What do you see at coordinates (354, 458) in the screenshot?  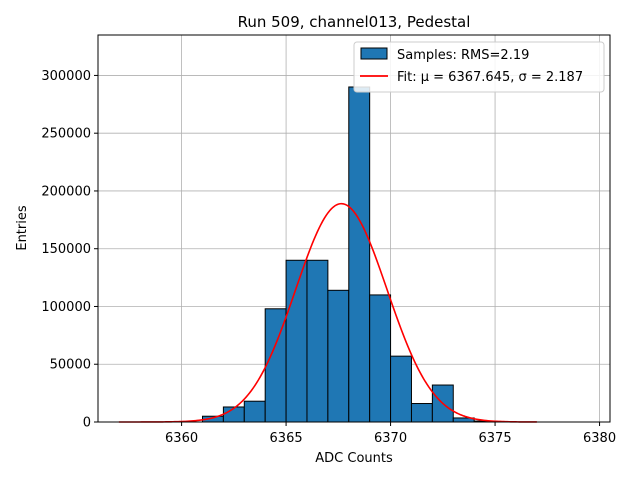 I see `x-axis-label: ADC Counts` at bounding box center [354, 458].